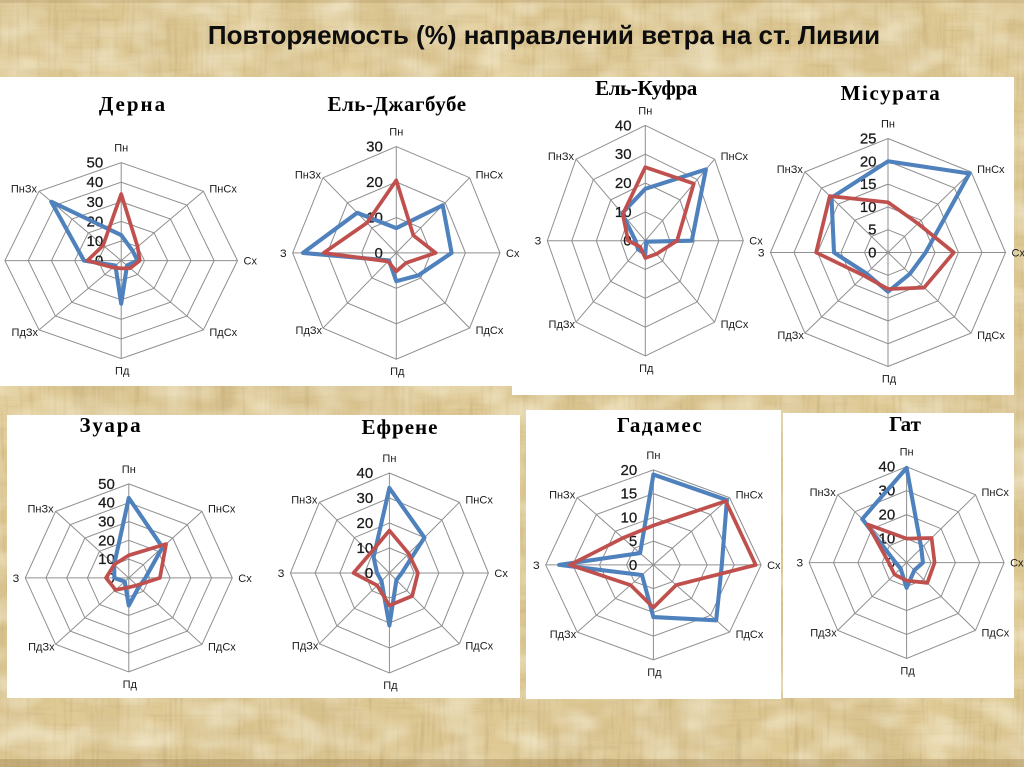 Image resolution: width=1024 pixels, height=767 pixels. I want to click on svg-text: Зуара, so click(111, 425).